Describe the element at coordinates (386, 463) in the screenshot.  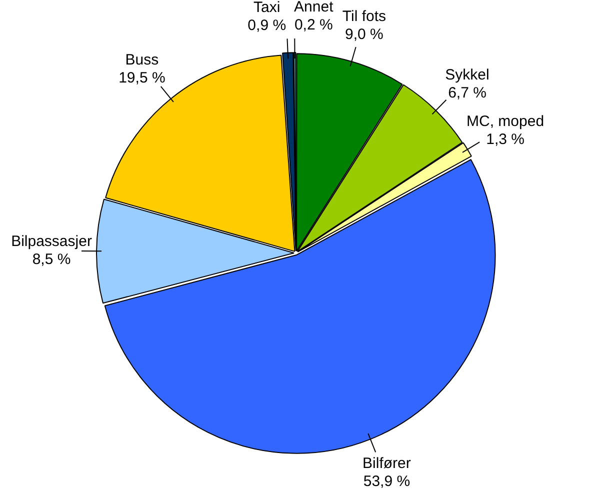
I see `slice-label: Bilfører` at that location.